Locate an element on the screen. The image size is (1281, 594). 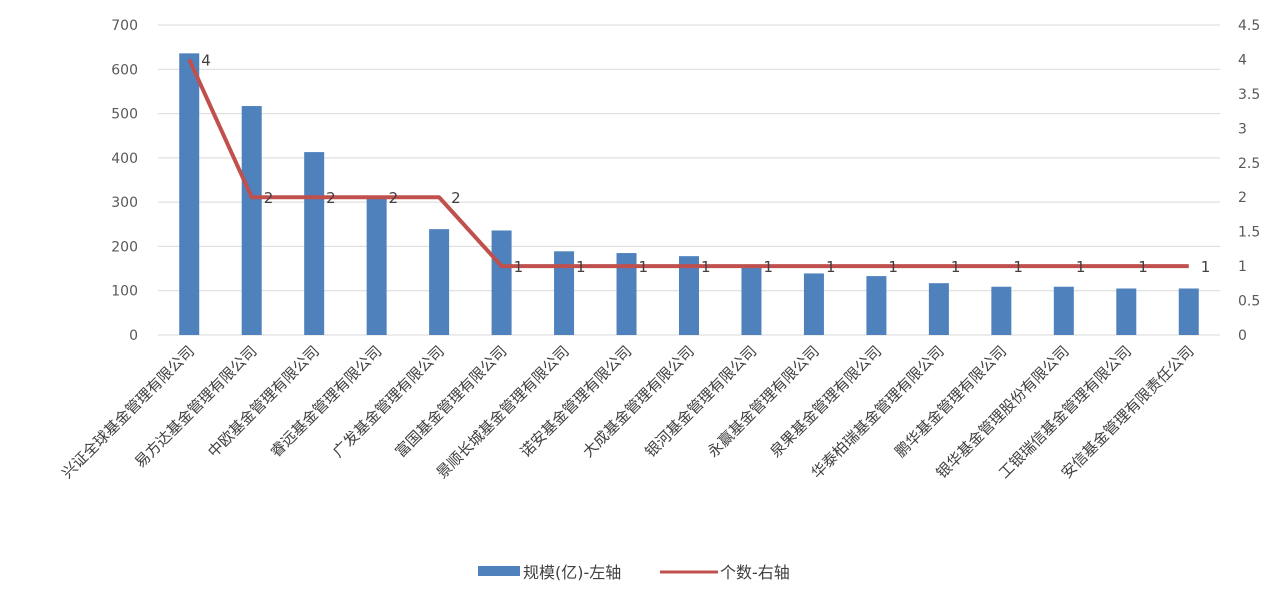
right-axis-tick-label: 3.5 is located at coordinates (1249, 95).